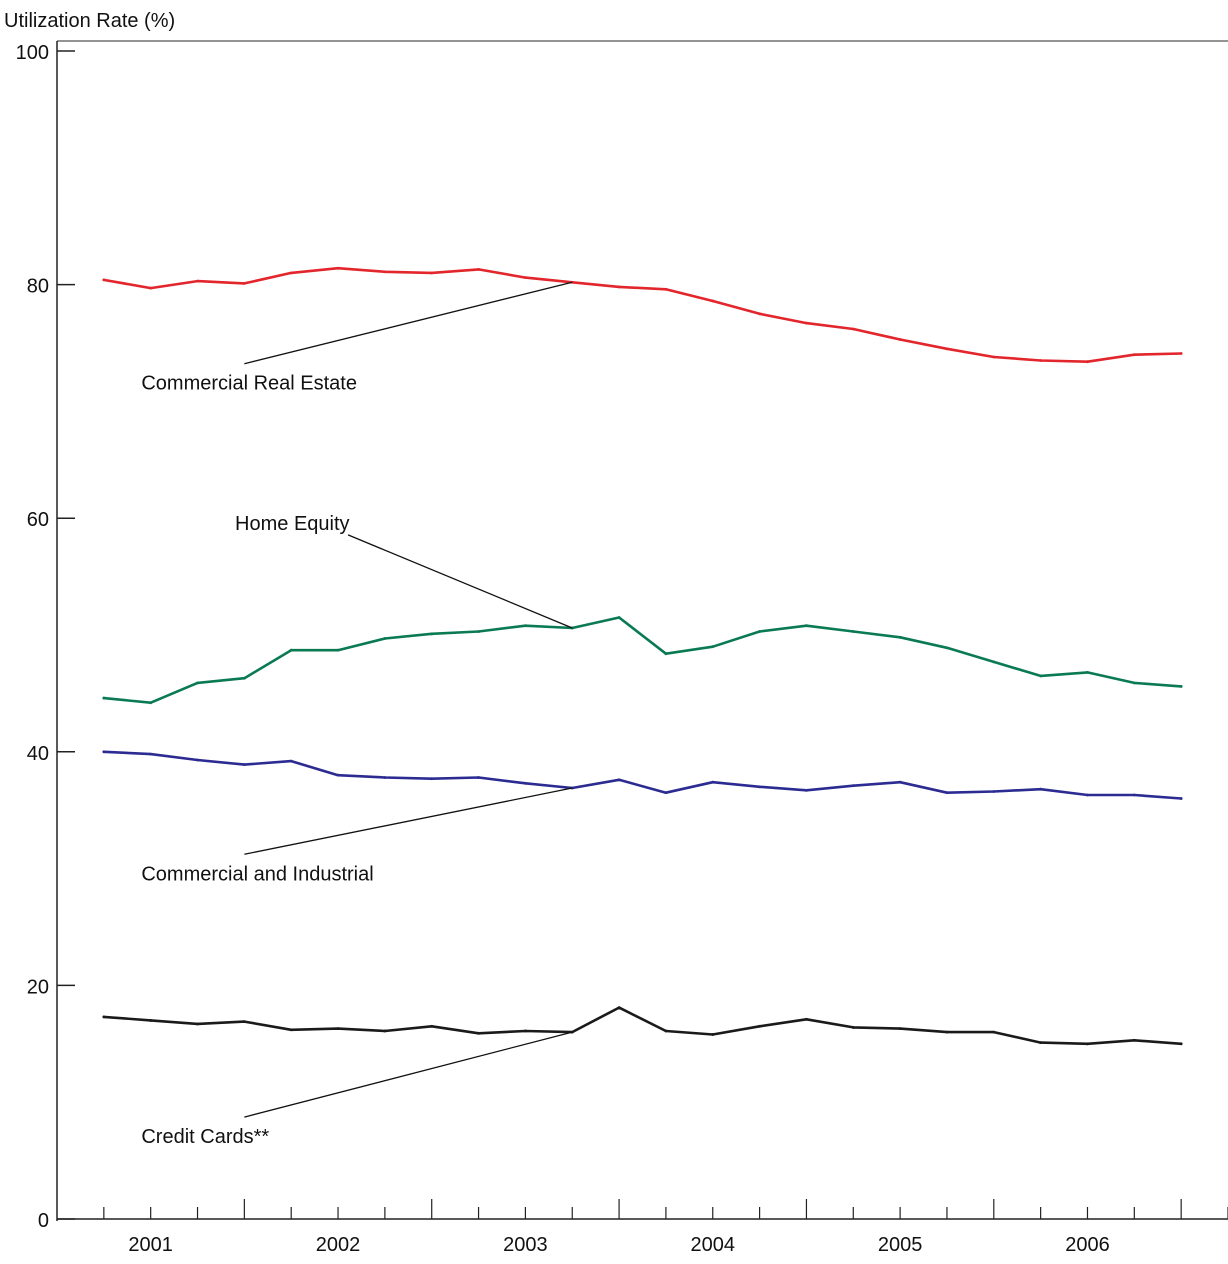 The height and width of the screenshot is (1264, 1228). What do you see at coordinates (292, 524) in the screenshot?
I see `series-annotation-label: Home Equity` at bounding box center [292, 524].